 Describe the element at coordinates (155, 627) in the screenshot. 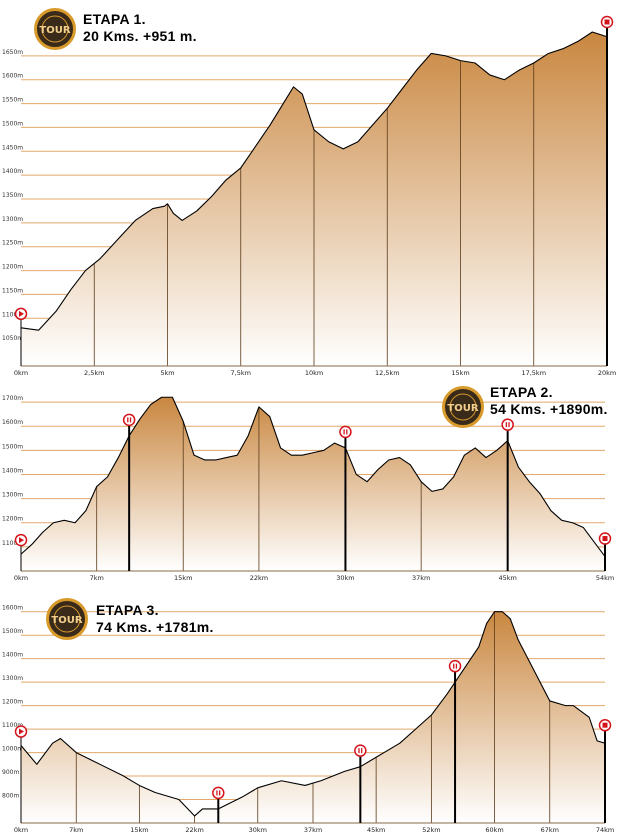

I see `stage-3-subtitle: 74 Kms. +1781m.` at that location.